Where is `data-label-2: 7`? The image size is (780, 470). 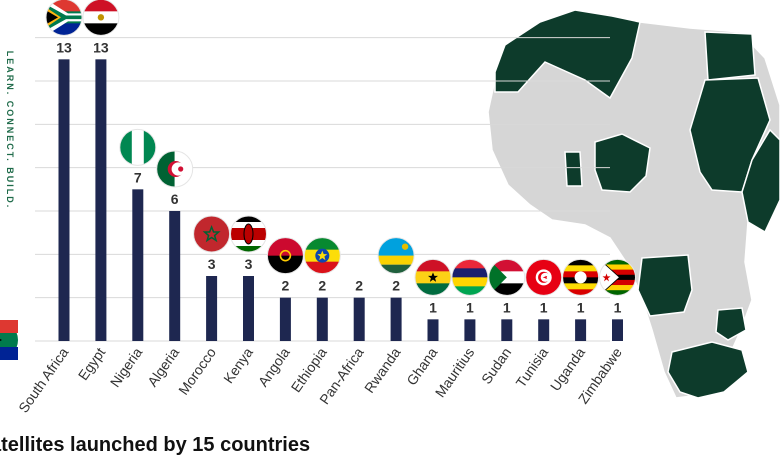
data-label-2: 7 is located at coordinates (138, 177).